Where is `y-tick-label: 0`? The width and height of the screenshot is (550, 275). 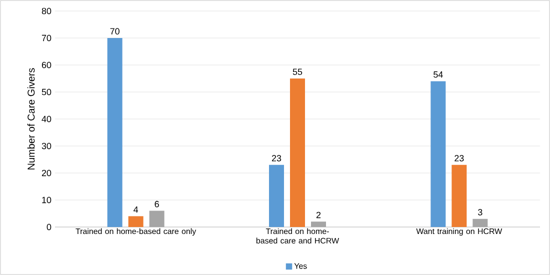
y-tick-label: 0 is located at coordinates (49, 227).